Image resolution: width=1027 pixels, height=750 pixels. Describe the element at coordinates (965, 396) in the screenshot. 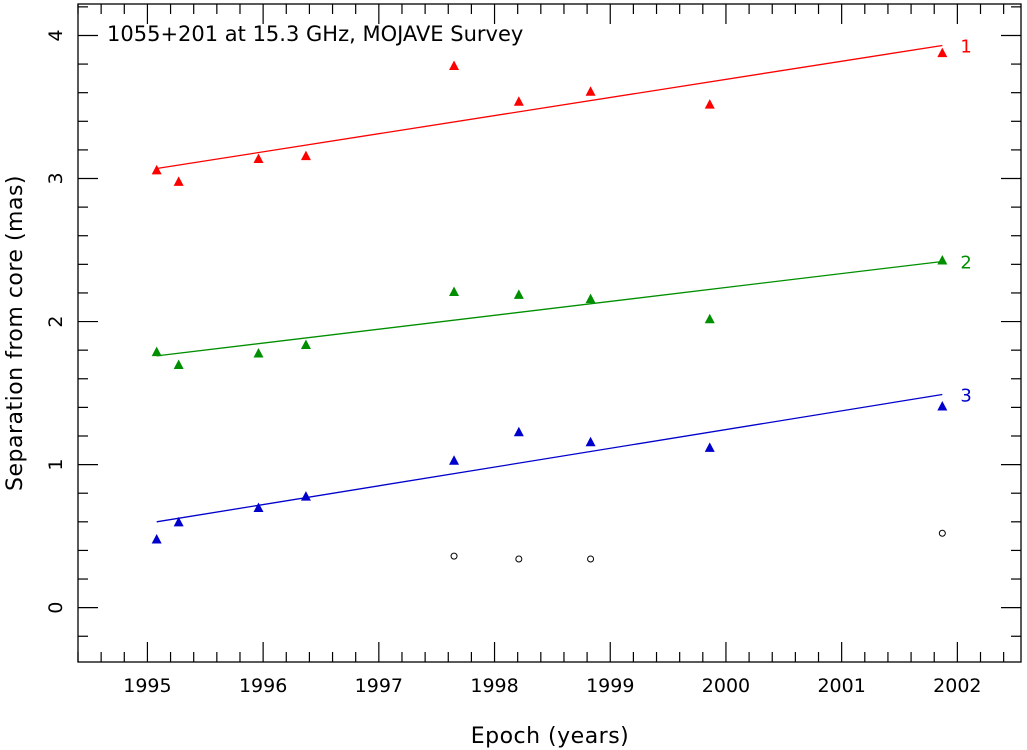

I see `series-label-3: 3` at that location.